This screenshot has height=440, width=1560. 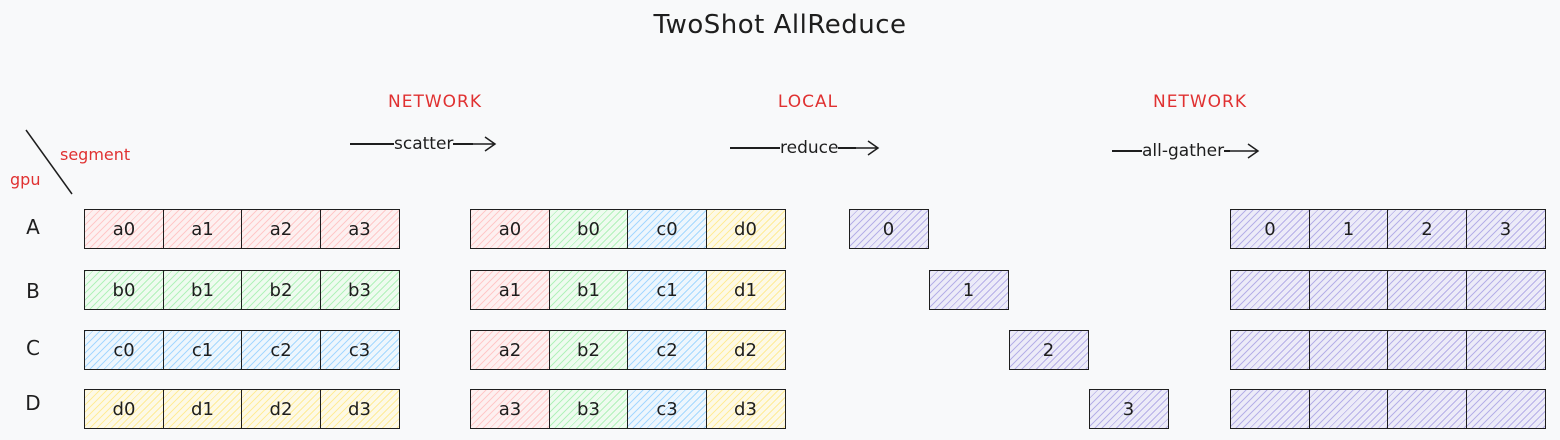 I want to click on phase-label-allgather: NETWORK, so click(x=1200, y=102).